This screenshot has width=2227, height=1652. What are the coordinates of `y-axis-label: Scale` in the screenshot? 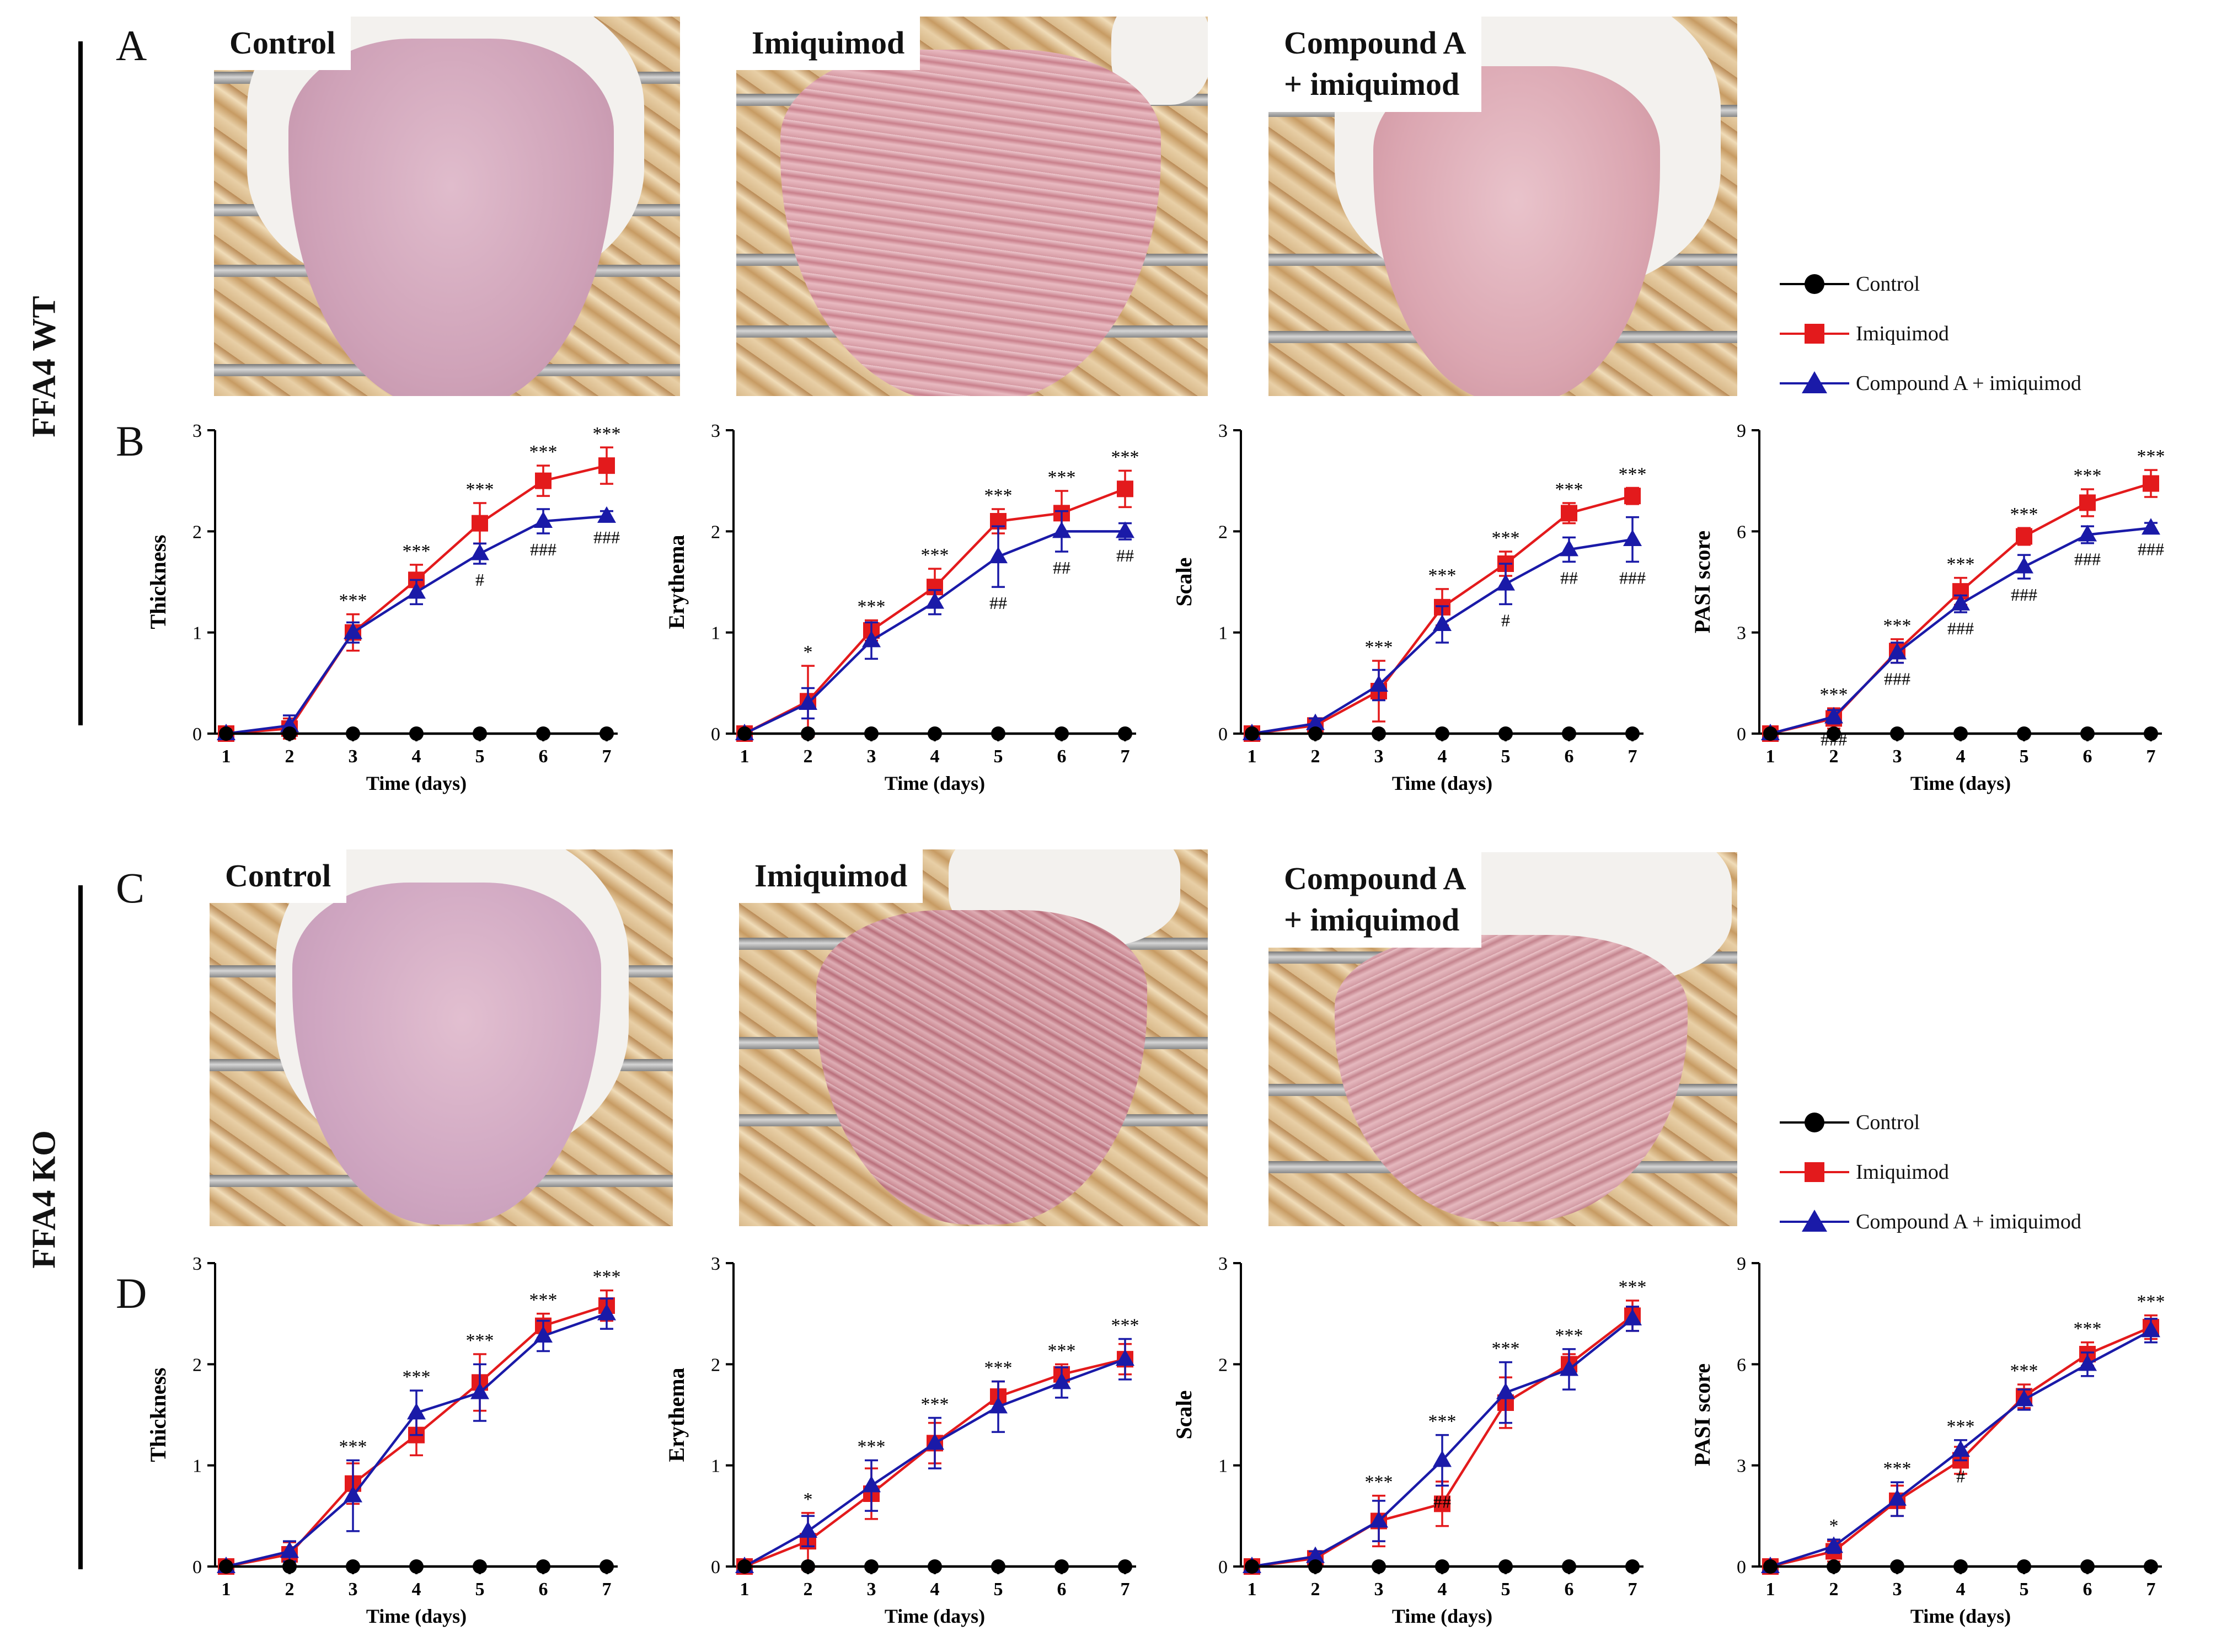 It's located at (1184, 1415).